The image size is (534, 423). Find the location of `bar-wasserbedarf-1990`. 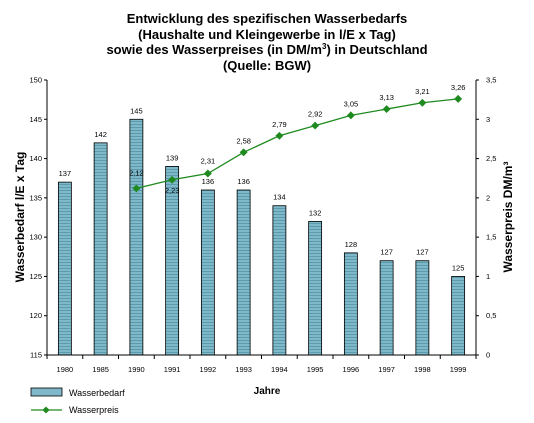

bar-wasserbedarf-1990 is located at coordinates (136, 237).